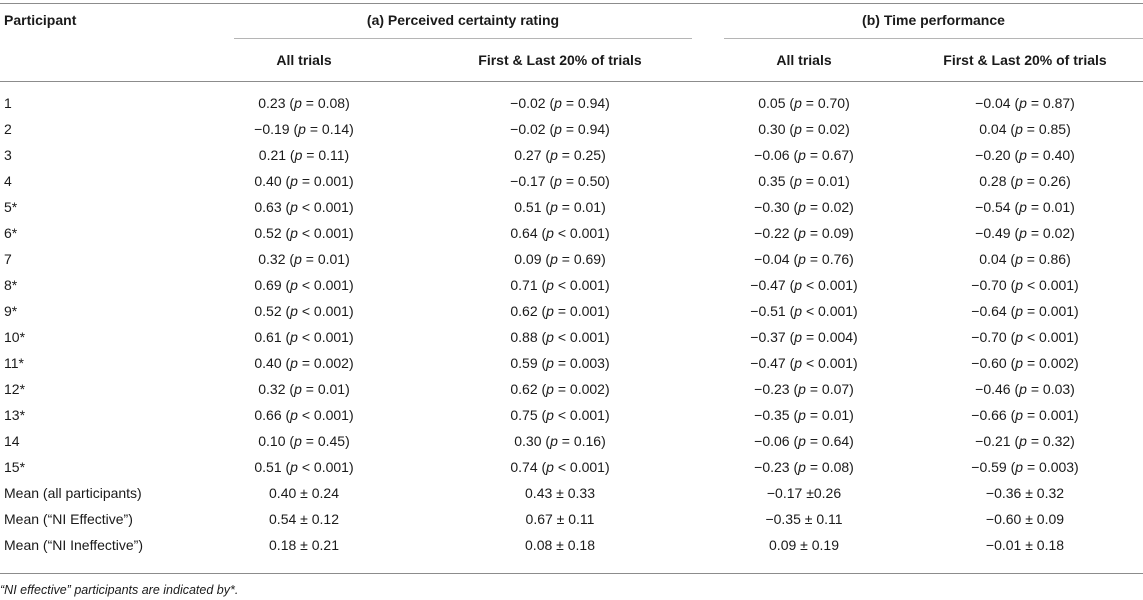  What do you see at coordinates (304, 337) in the screenshot?
I see `cell-a-all: 0.61 (p < 0.001)` at bounding box center [304, 337].